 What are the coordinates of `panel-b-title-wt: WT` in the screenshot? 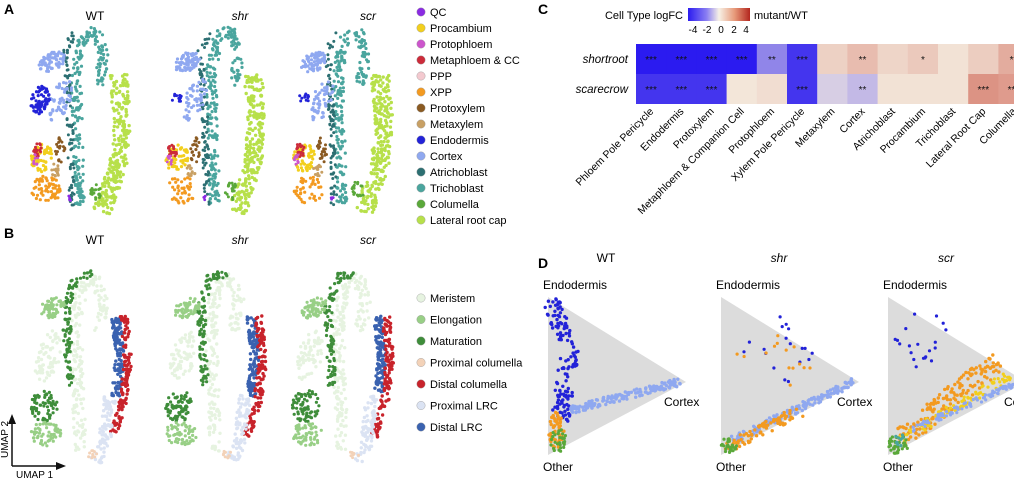 It's located at (95, 240).